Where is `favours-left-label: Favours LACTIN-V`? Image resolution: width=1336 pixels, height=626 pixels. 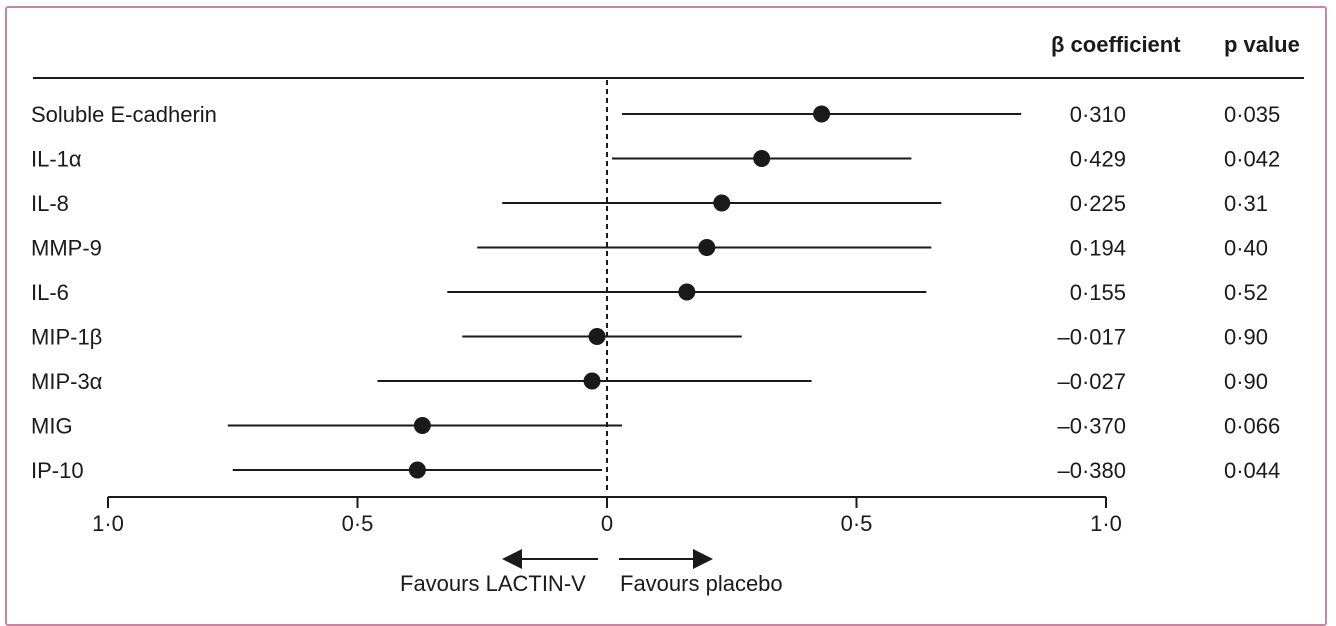 favours-left-label: Favours LACTIN-V is located at coordinates (493, 583).